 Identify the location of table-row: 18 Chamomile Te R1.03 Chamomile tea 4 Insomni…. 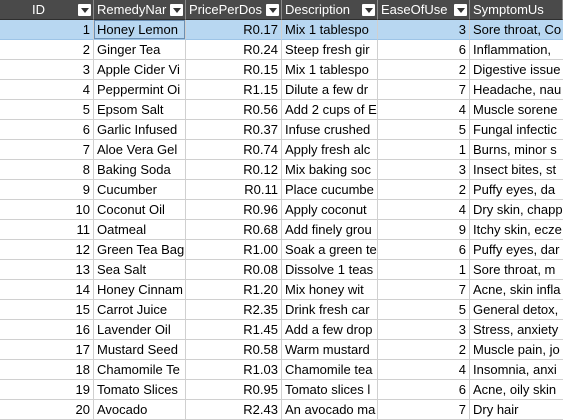
(281, 370).